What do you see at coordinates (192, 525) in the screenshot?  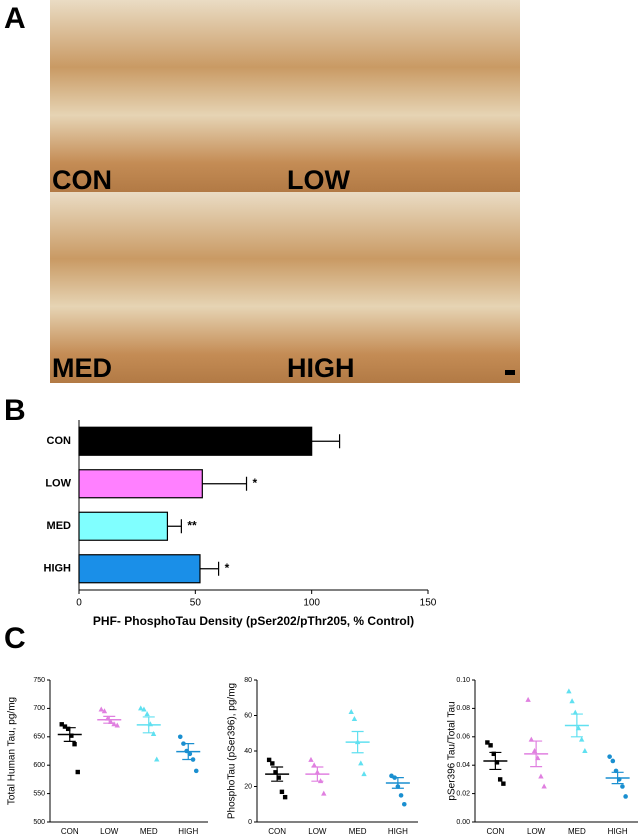 I see `significance-label: **` at bounding box center [192, 525].